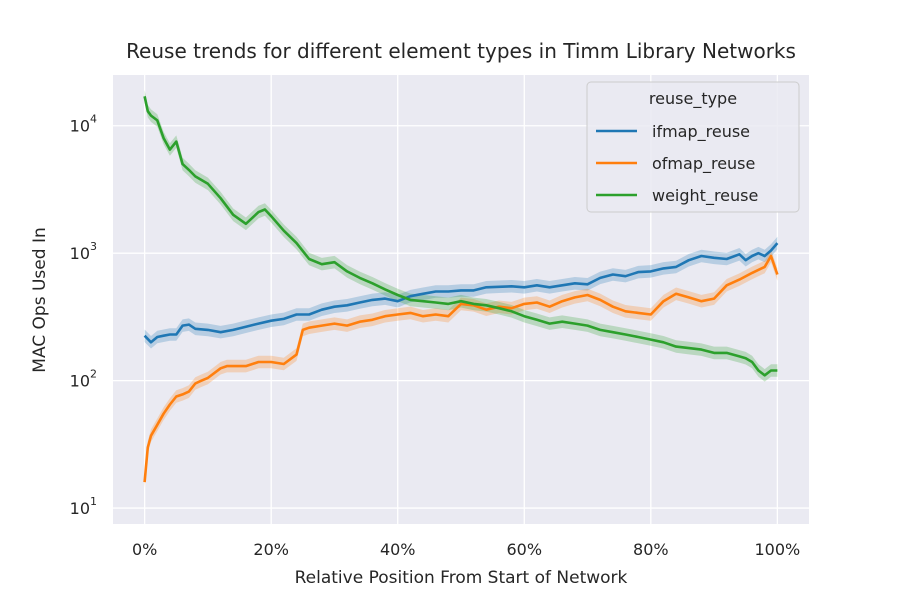 Image resolution: width=901 pixels, height=600 pixels. I want to click on legend-label-ifmap_reuse: ifmap_reuse, so click(701, 132).